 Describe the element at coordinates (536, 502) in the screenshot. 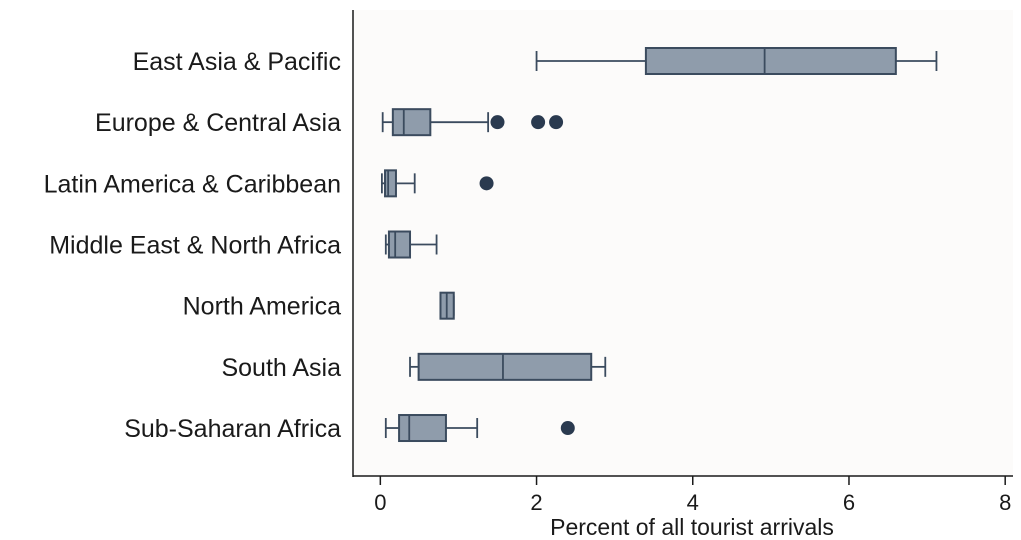

I see `x-tick-label: 2` at that location.